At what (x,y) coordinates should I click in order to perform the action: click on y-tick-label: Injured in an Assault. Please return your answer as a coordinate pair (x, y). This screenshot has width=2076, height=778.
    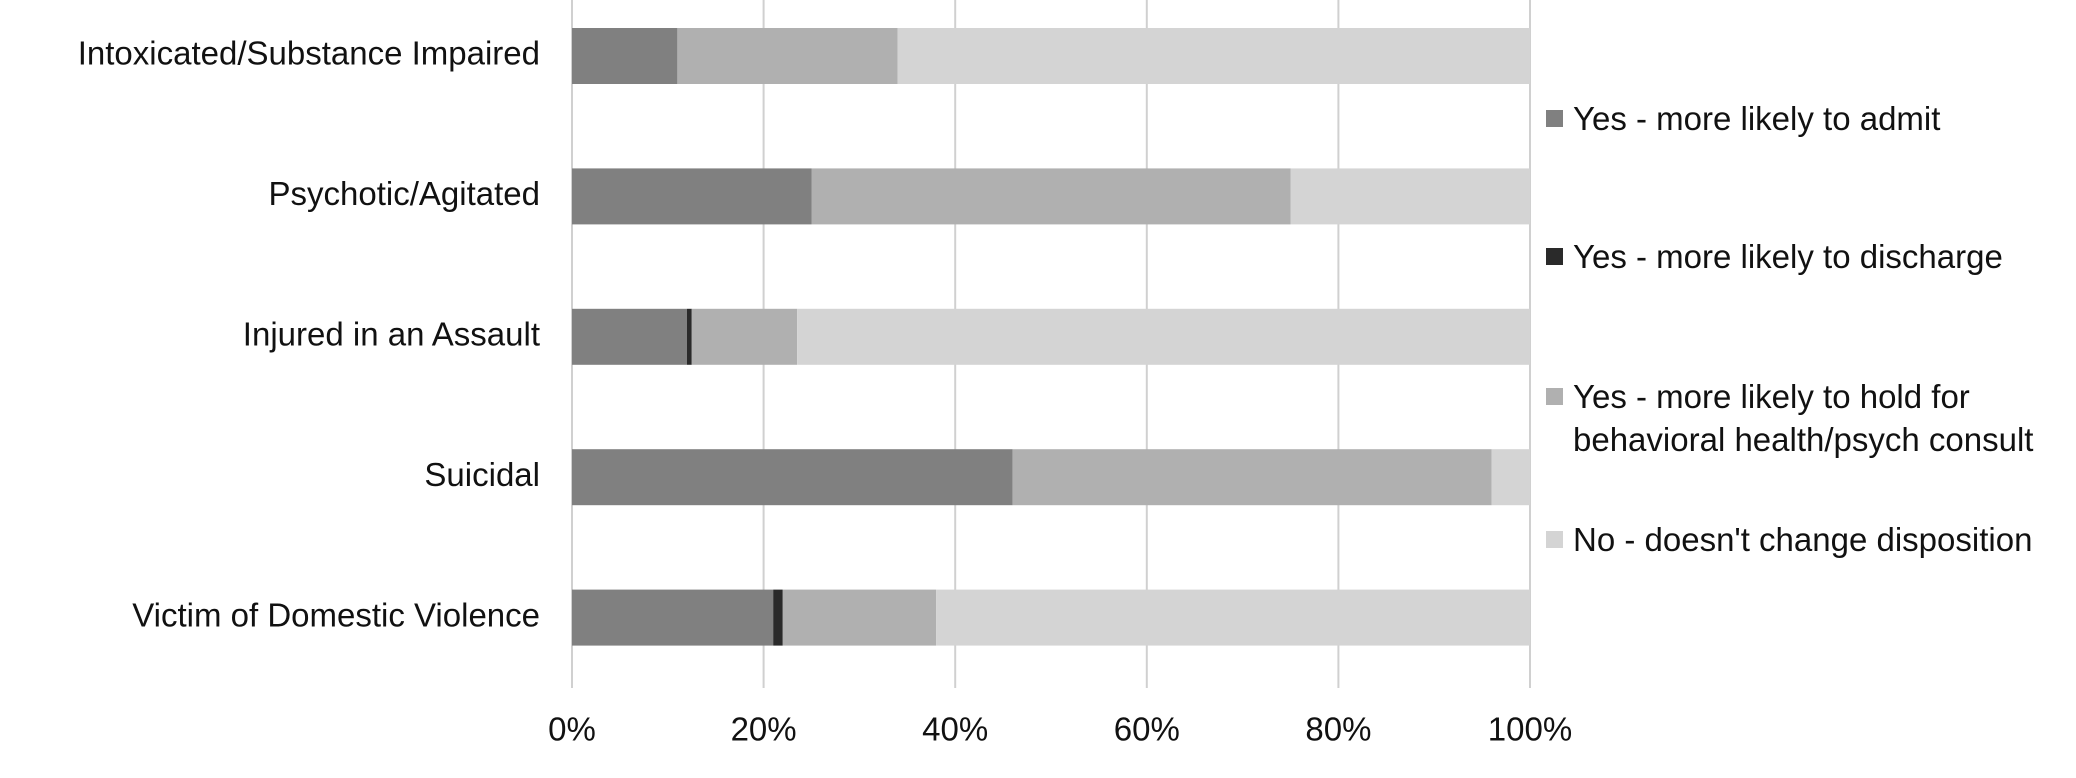
    Looking at the image, I should click on (391, 334).